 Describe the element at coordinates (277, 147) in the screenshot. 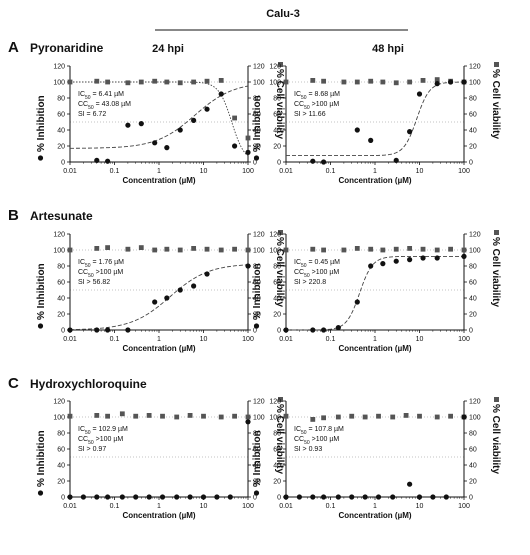

I see `y-tick-label-left: 20` at that location.